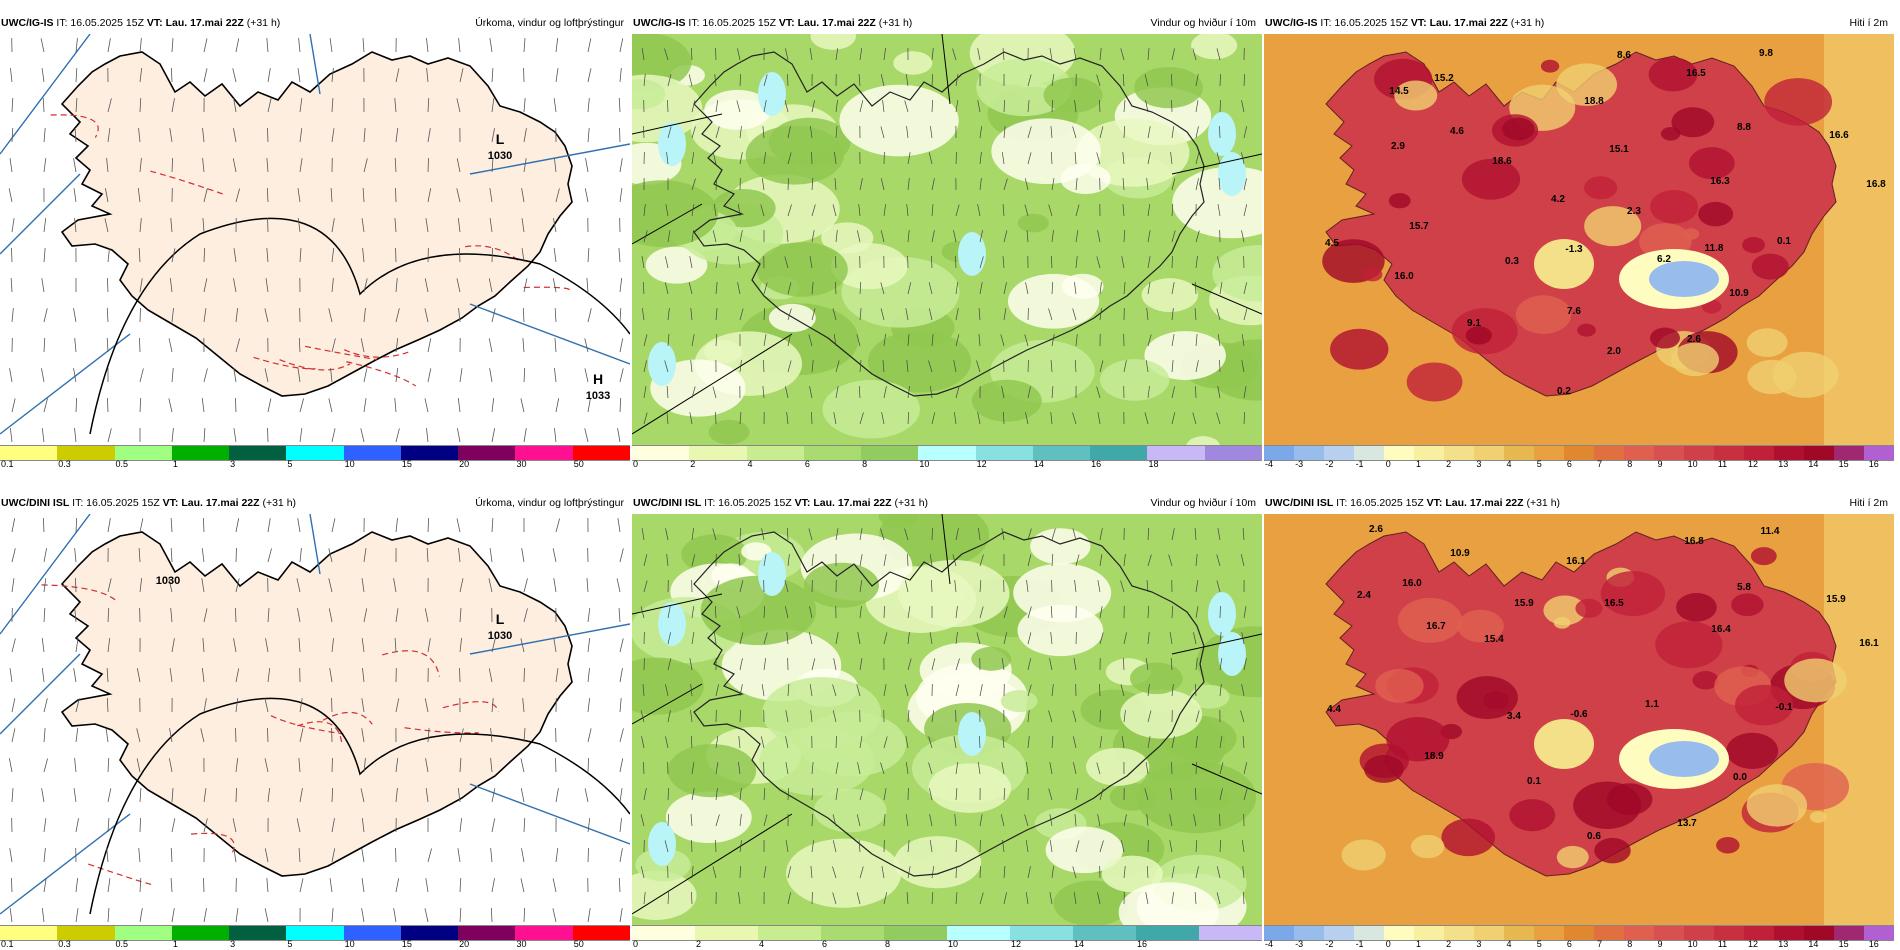 The width and height of the screenshot is (1900, 950). I want to click on lead-time: (+31 h), so click(911, 503).